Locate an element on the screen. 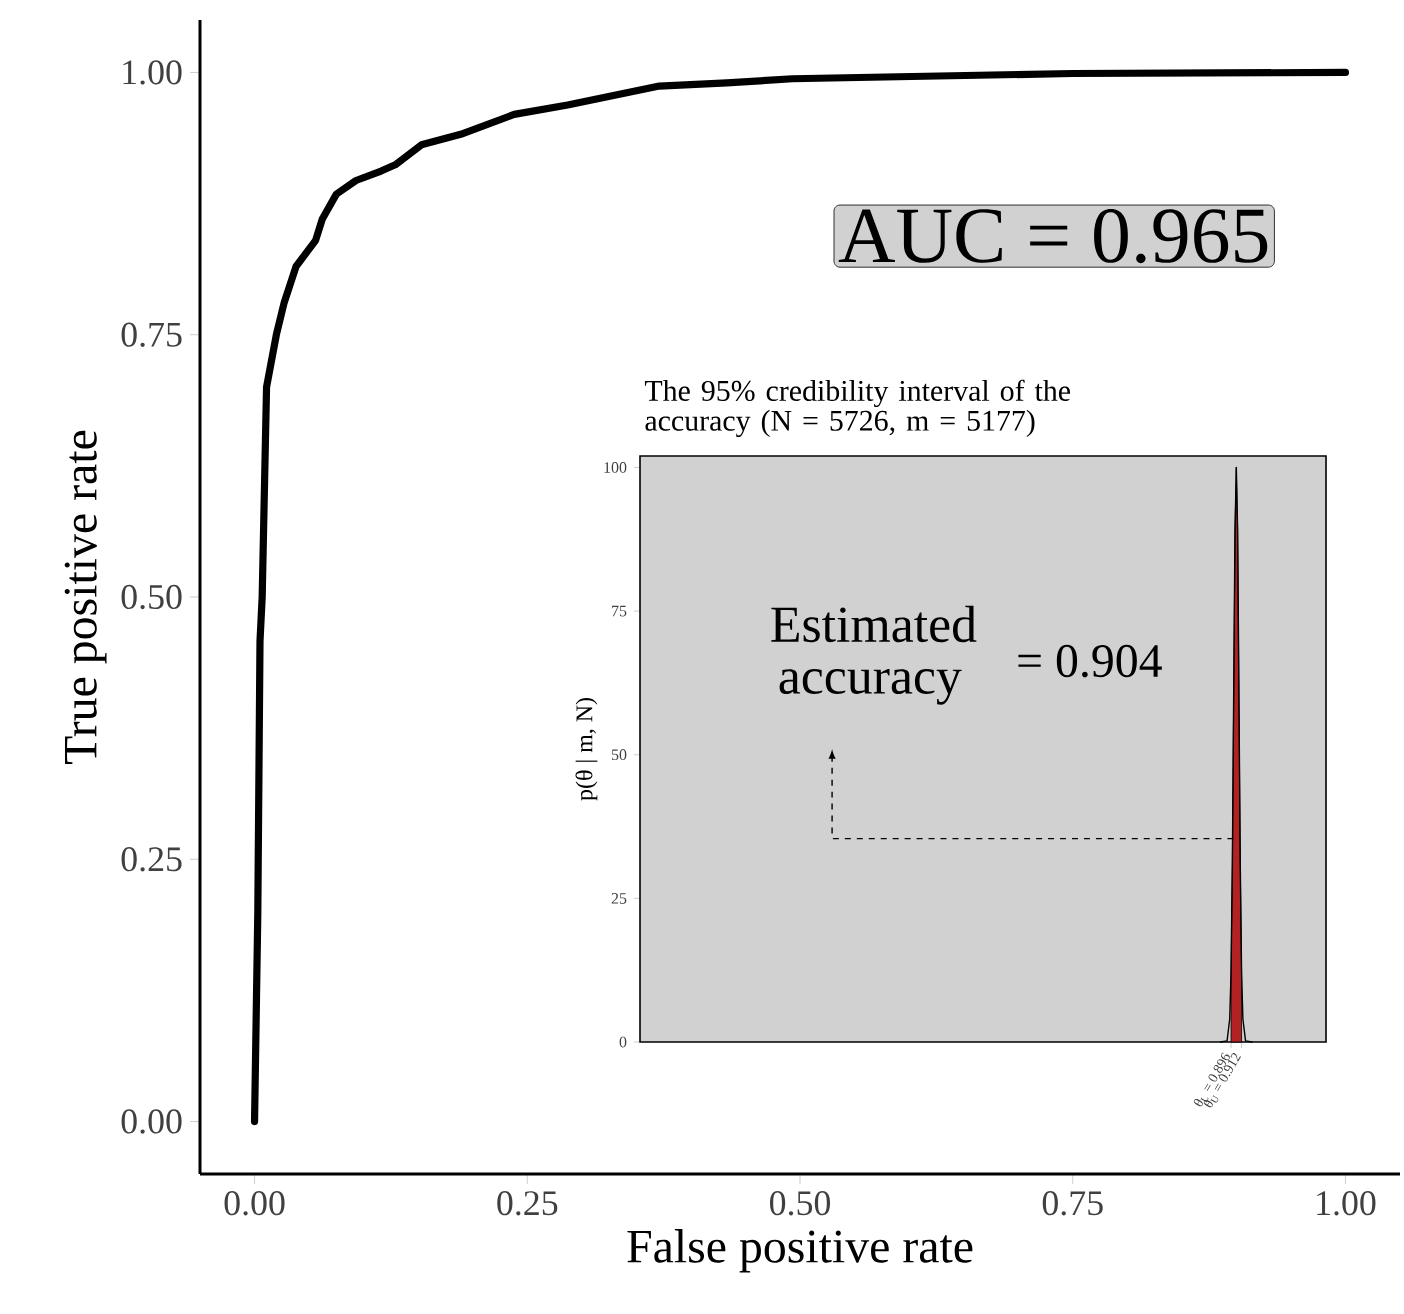 The width and height of the screenshot is (1404, 1314). chart-title: The 95% credibility interval of the accuracy (N = 5726, m = 5177) is located at coordinates (857, 408).